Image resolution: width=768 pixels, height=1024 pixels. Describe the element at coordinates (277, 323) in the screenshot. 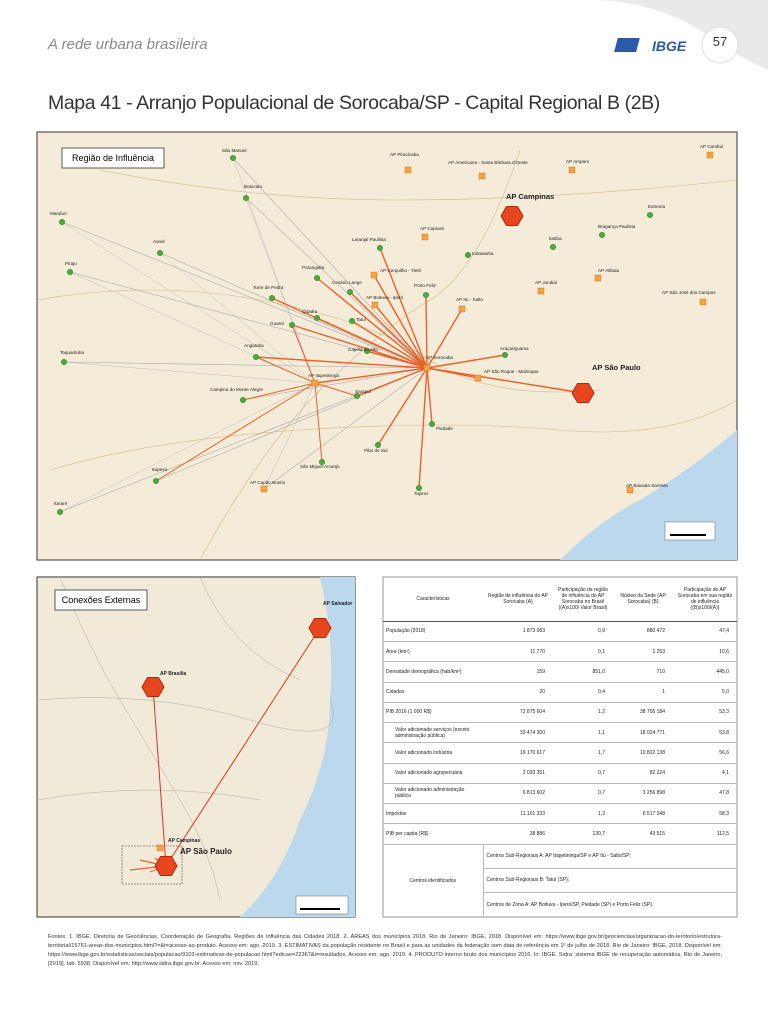

I see `place-label: Guareí` at that location.